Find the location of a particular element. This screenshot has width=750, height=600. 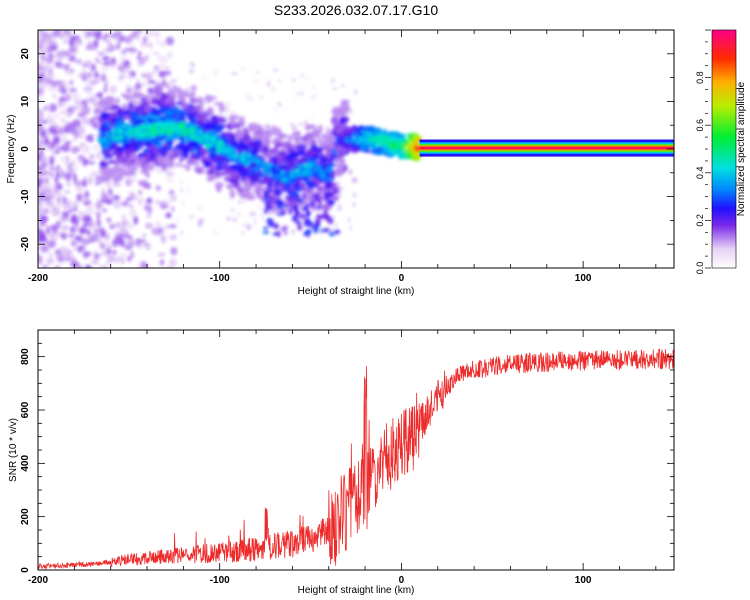

x-tick-label: -200 is located at coordinates (38, 580).